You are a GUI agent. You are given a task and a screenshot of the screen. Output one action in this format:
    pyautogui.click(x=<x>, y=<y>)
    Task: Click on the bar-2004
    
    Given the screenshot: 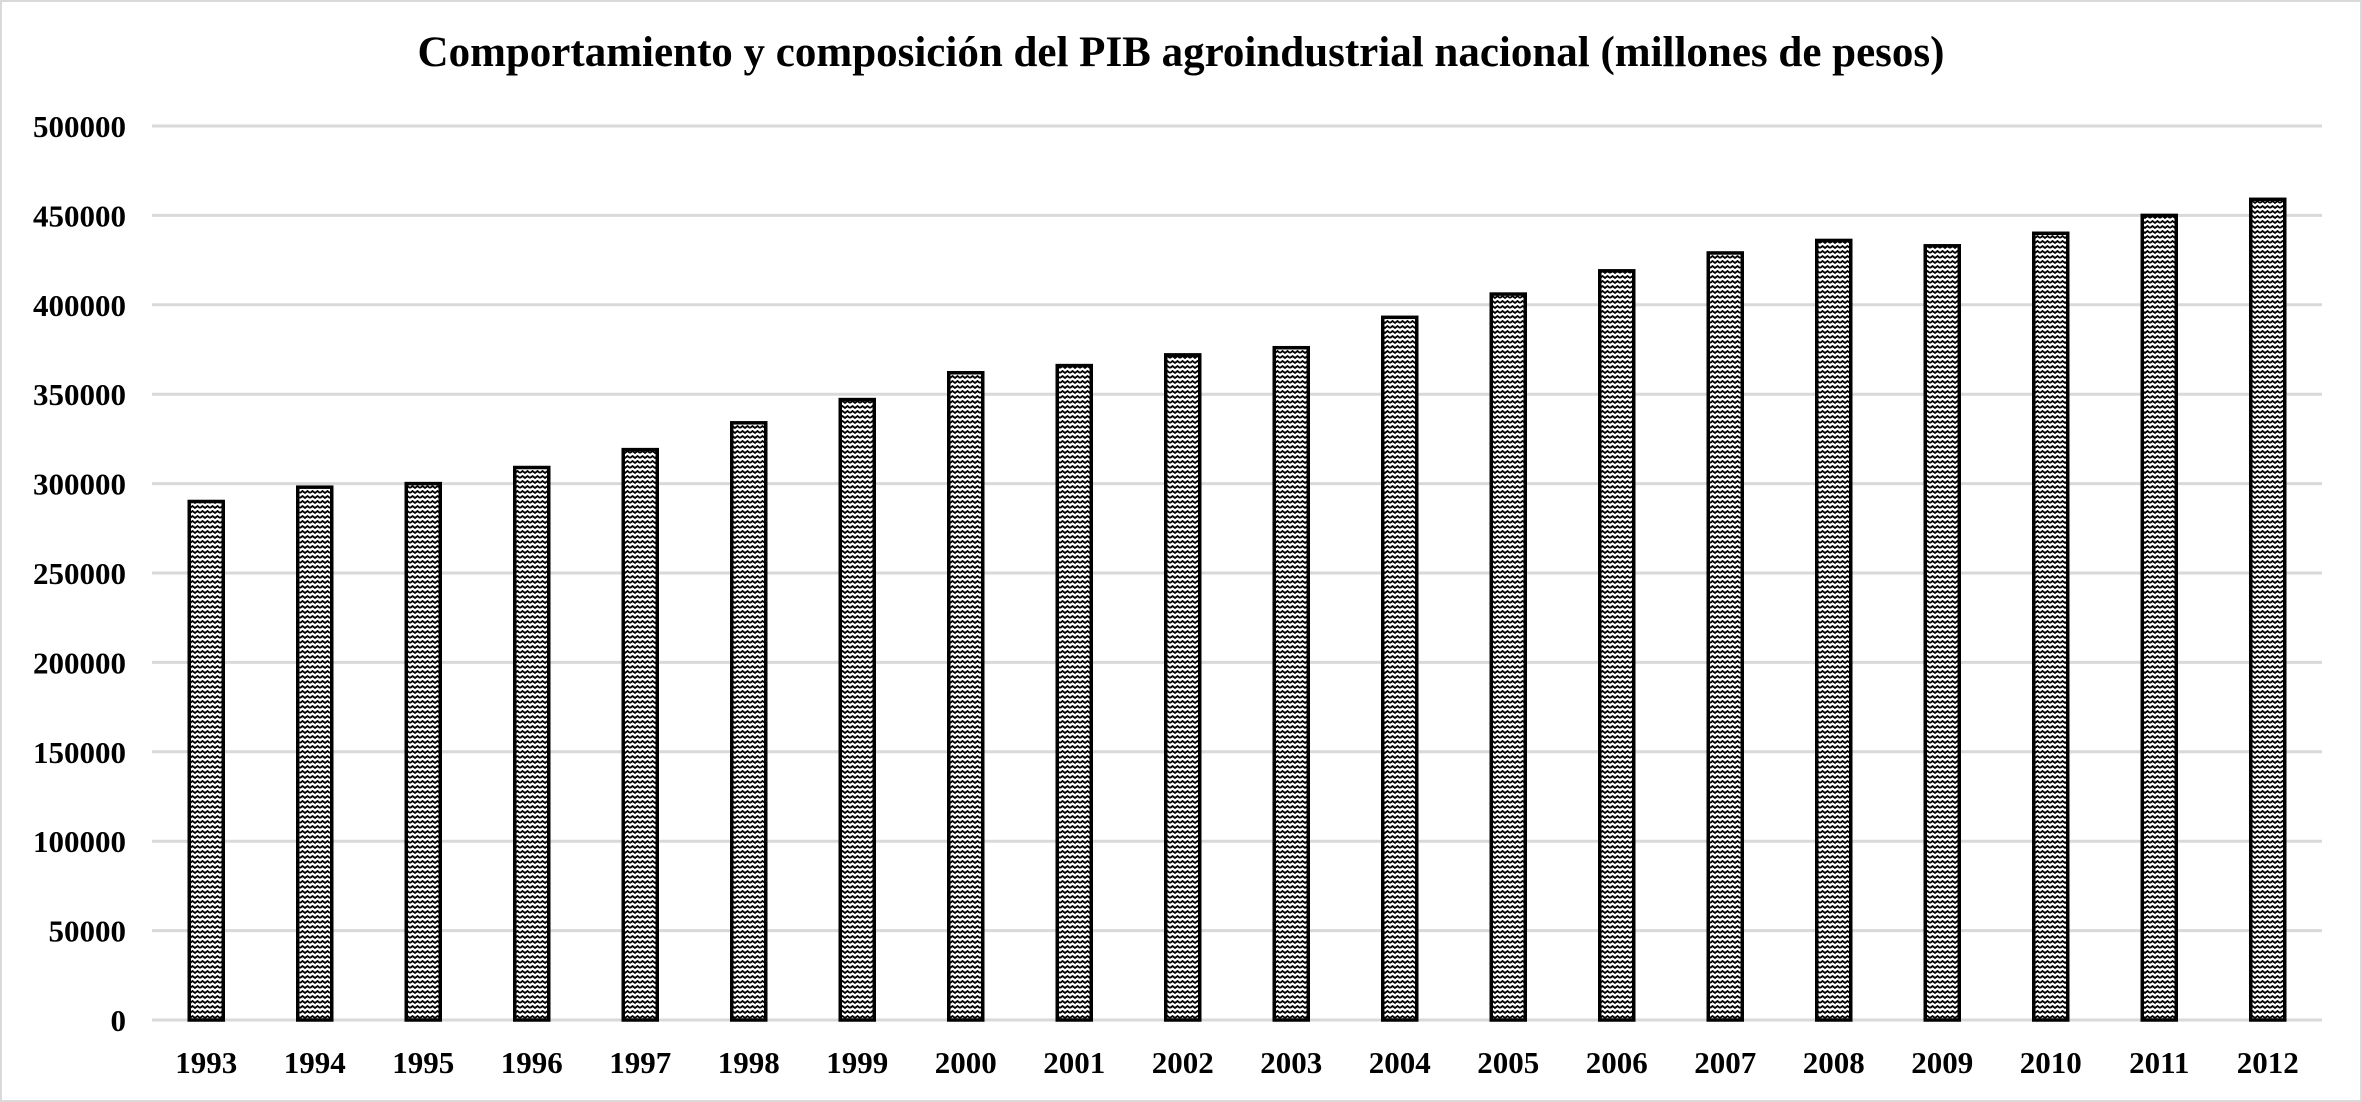 What is the action you would take?
    pyautogui.click(x=1400, y=668)
    